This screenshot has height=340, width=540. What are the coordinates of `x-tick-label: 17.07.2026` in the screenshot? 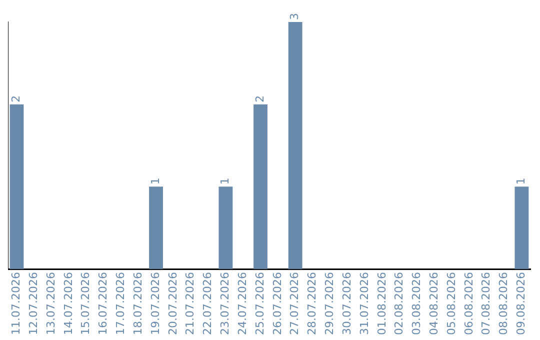 It's located at (121, 304).